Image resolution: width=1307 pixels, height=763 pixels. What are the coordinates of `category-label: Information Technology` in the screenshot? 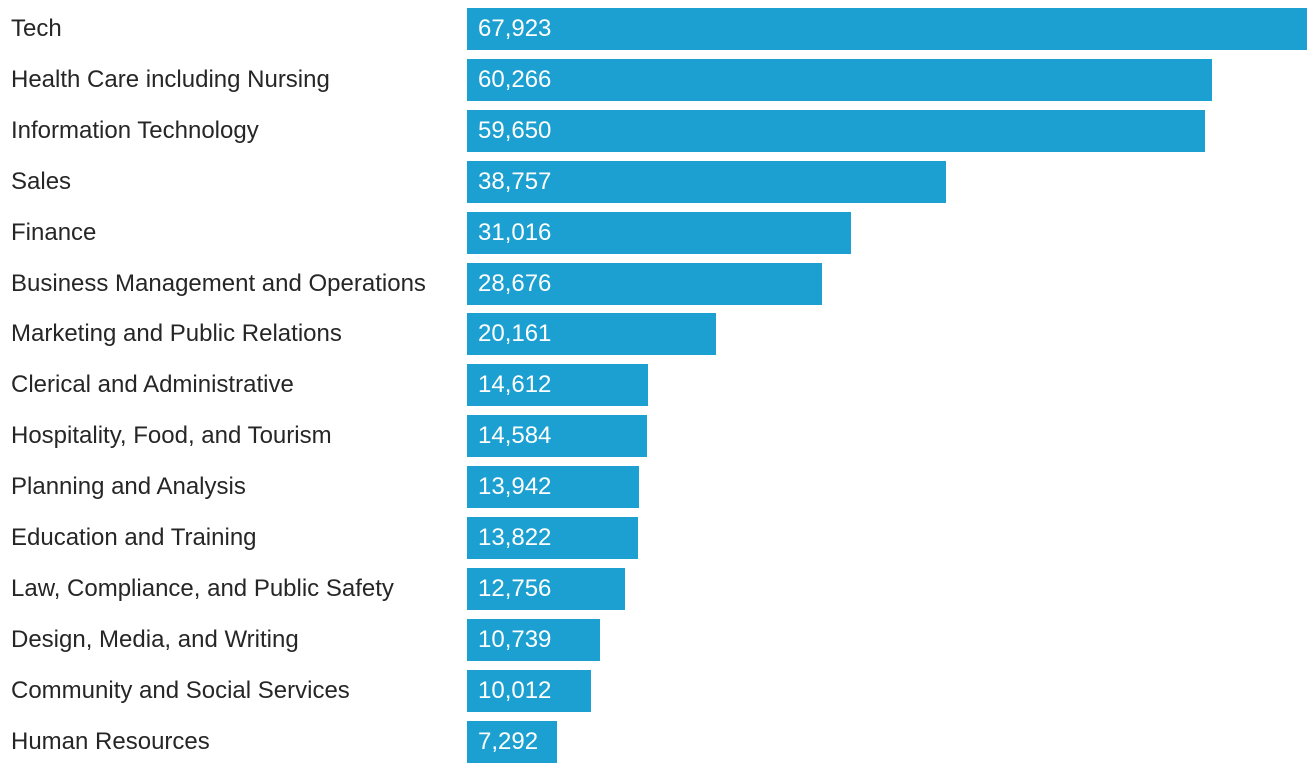 It's located at (135, 130).